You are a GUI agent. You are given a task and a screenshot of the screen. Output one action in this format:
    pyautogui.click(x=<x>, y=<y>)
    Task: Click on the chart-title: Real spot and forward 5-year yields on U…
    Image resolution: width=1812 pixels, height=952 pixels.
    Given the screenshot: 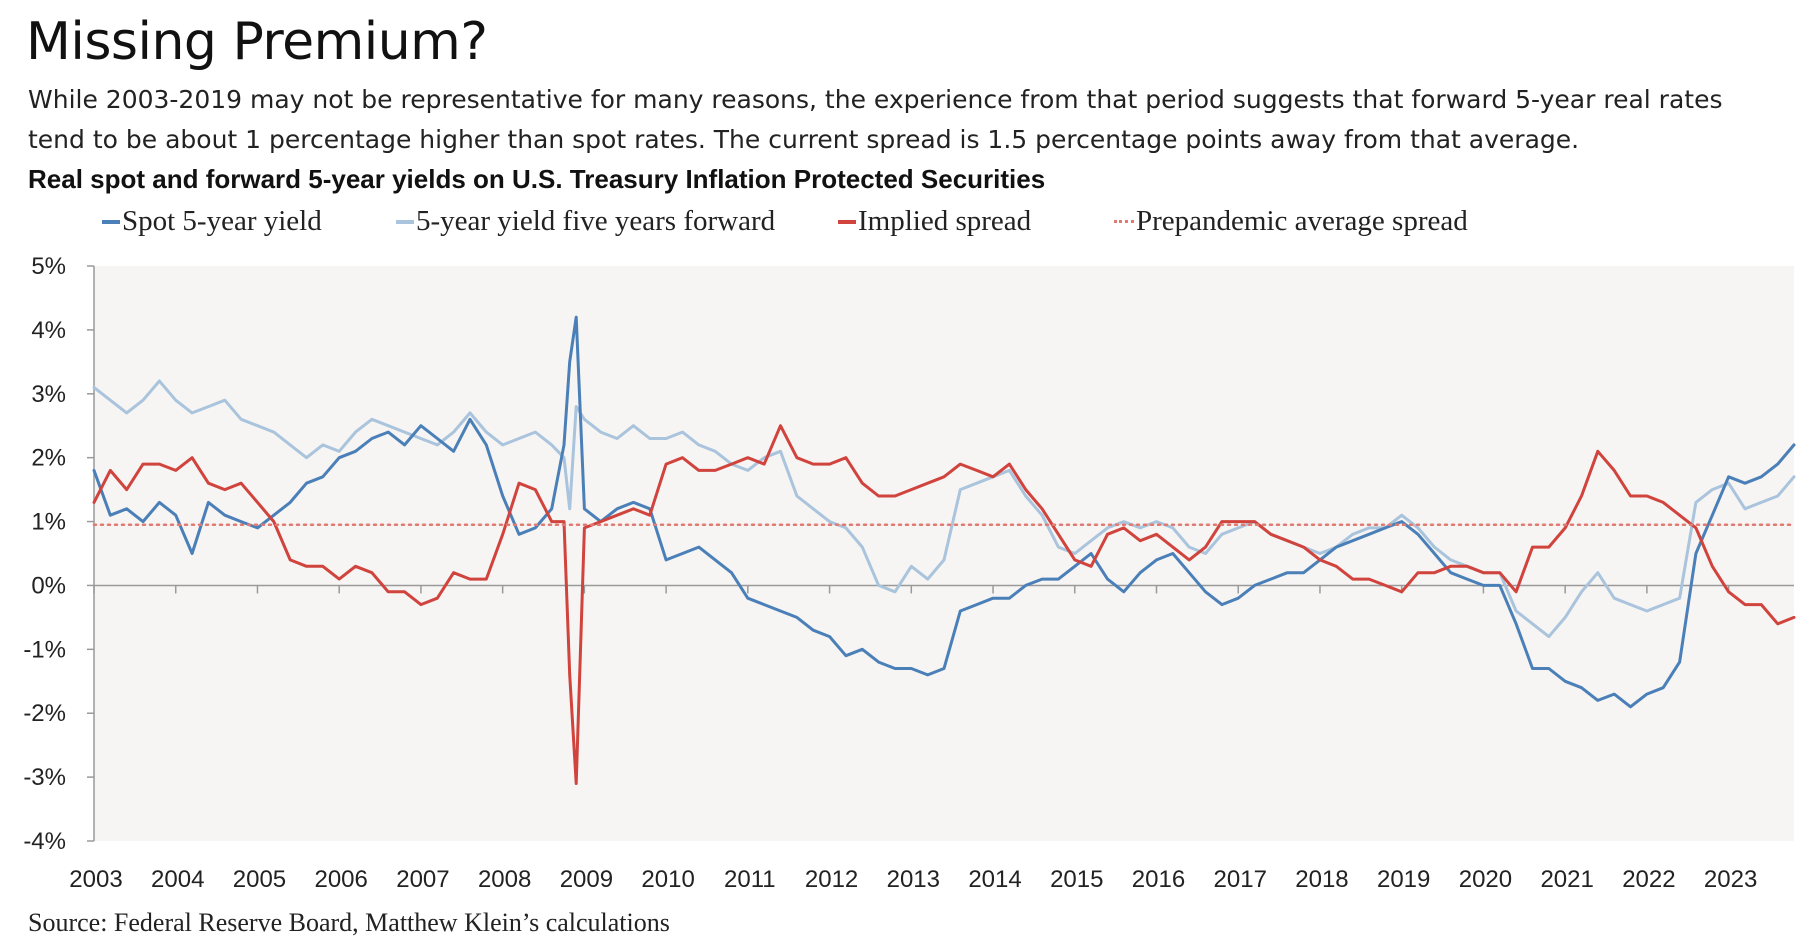 What is the action you would take?
    pyautogui.click(x=537, y=179)
    